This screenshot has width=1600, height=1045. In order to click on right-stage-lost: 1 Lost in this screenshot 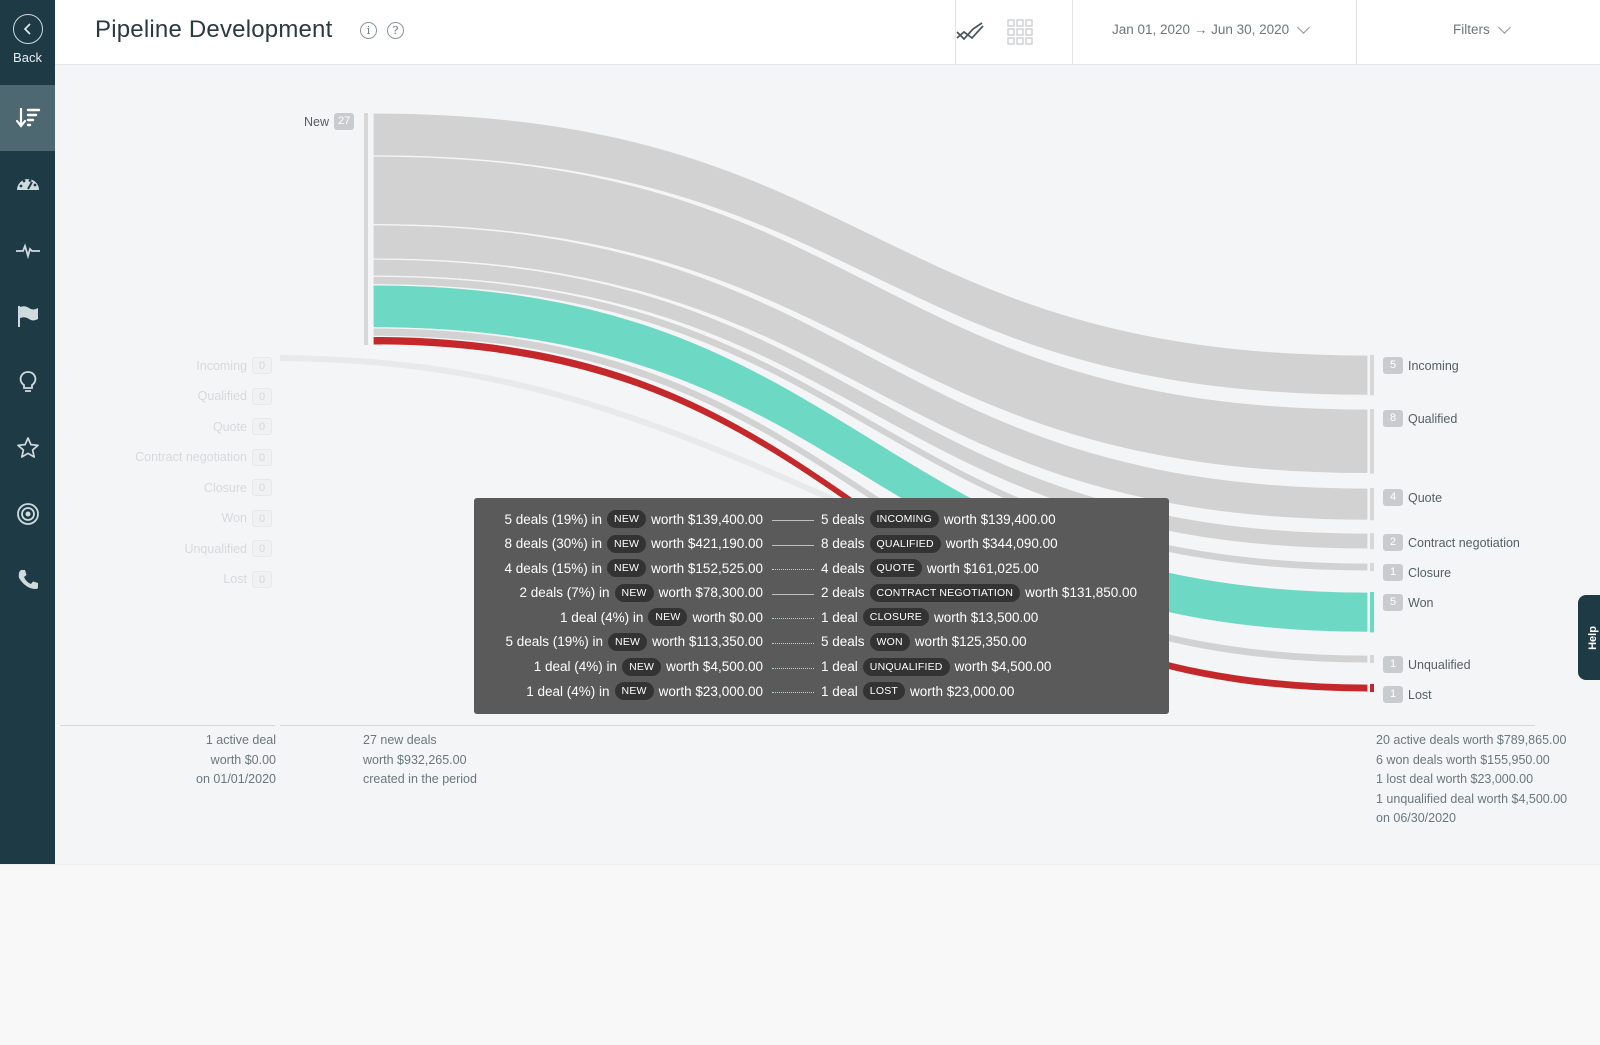, I will do `click(1407, 694)`.